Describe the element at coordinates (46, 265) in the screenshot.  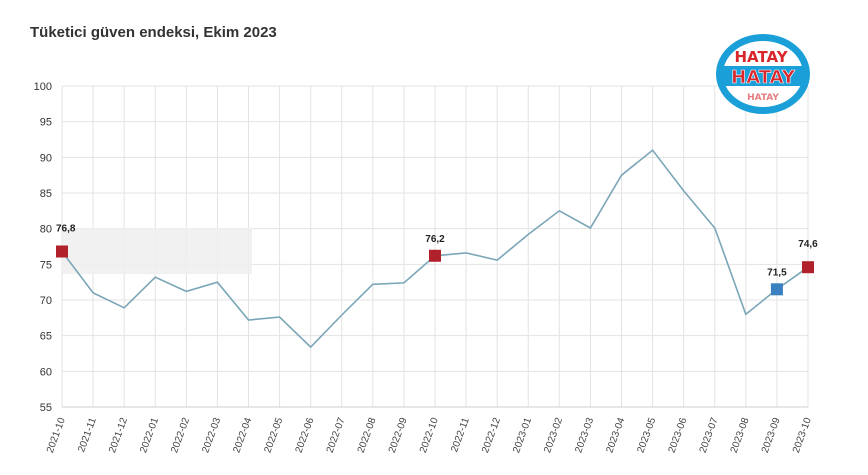
I see `y-tick-label: 75` at that location.